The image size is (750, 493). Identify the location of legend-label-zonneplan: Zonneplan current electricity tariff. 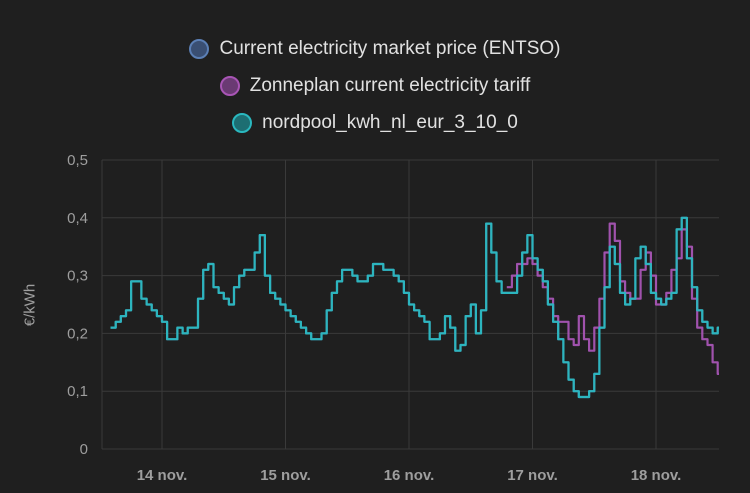
(390, 85).